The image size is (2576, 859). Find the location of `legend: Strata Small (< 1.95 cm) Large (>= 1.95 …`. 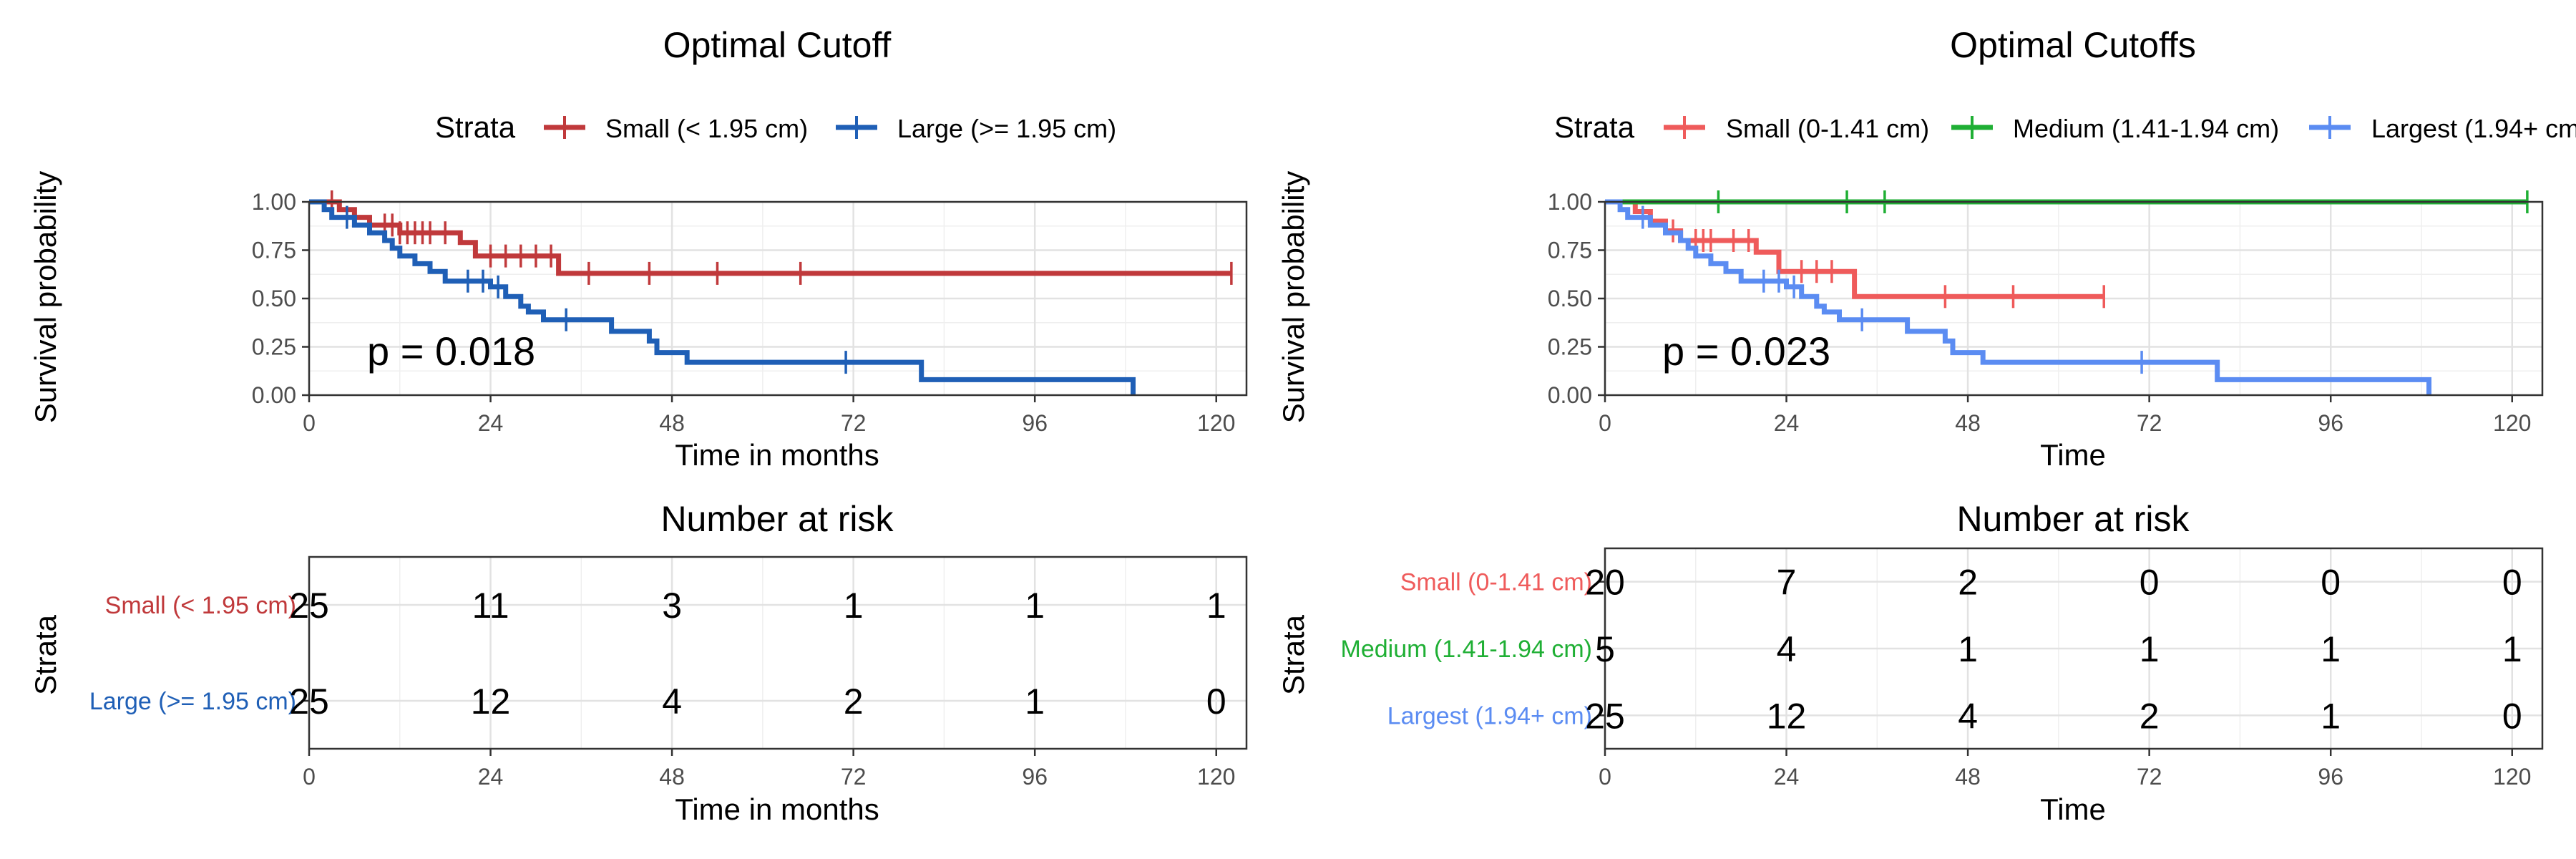

legend: Strata Small (< 1.95 cm) Large (>= 1.95 … is located at coordinates (775, 127).